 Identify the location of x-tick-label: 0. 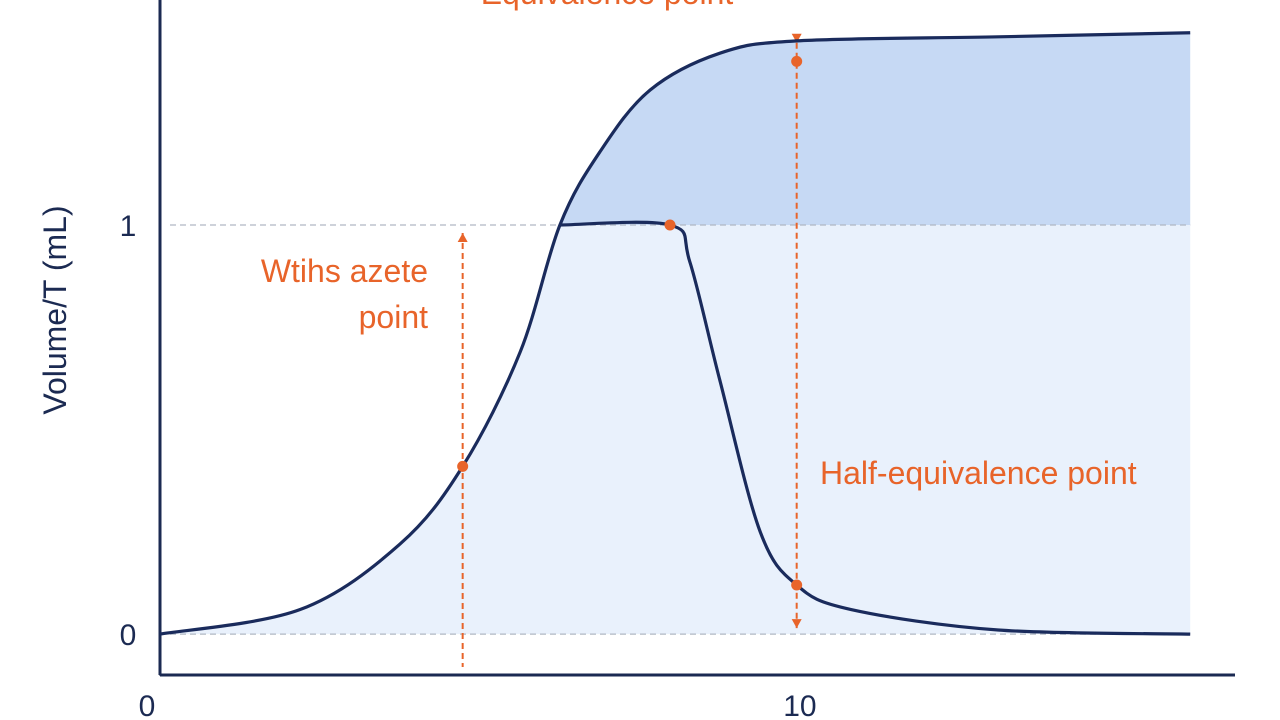
(147, 705).